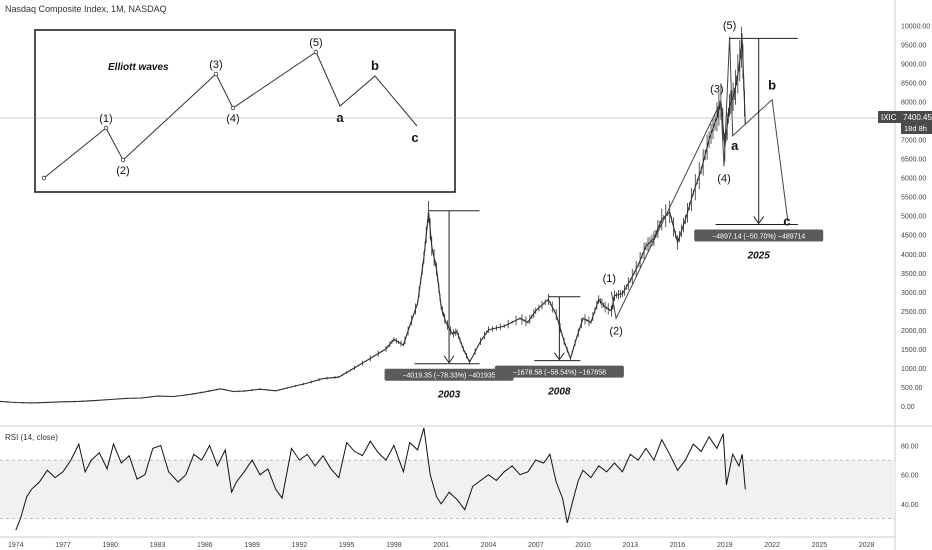  What do you see at coordinates (583, 545) in the screenshot?
I see `x-tick-label: 2010` at bounding box center [583, 545].